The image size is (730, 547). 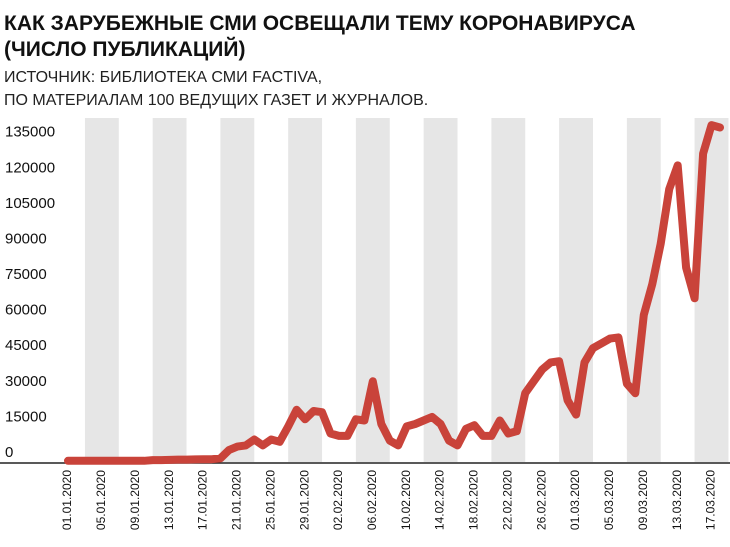 I want to click on x-tick-label: 13.01.2020, so click(x=169, y=500).